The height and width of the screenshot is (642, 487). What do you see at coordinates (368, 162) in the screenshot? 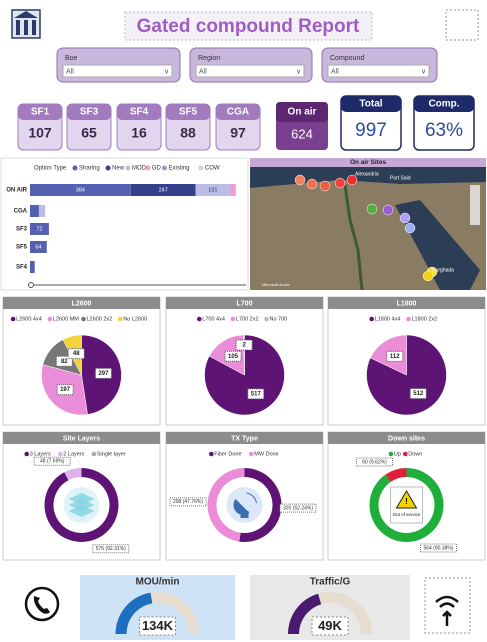
I see `map-header` at bounding box center [368, 162].